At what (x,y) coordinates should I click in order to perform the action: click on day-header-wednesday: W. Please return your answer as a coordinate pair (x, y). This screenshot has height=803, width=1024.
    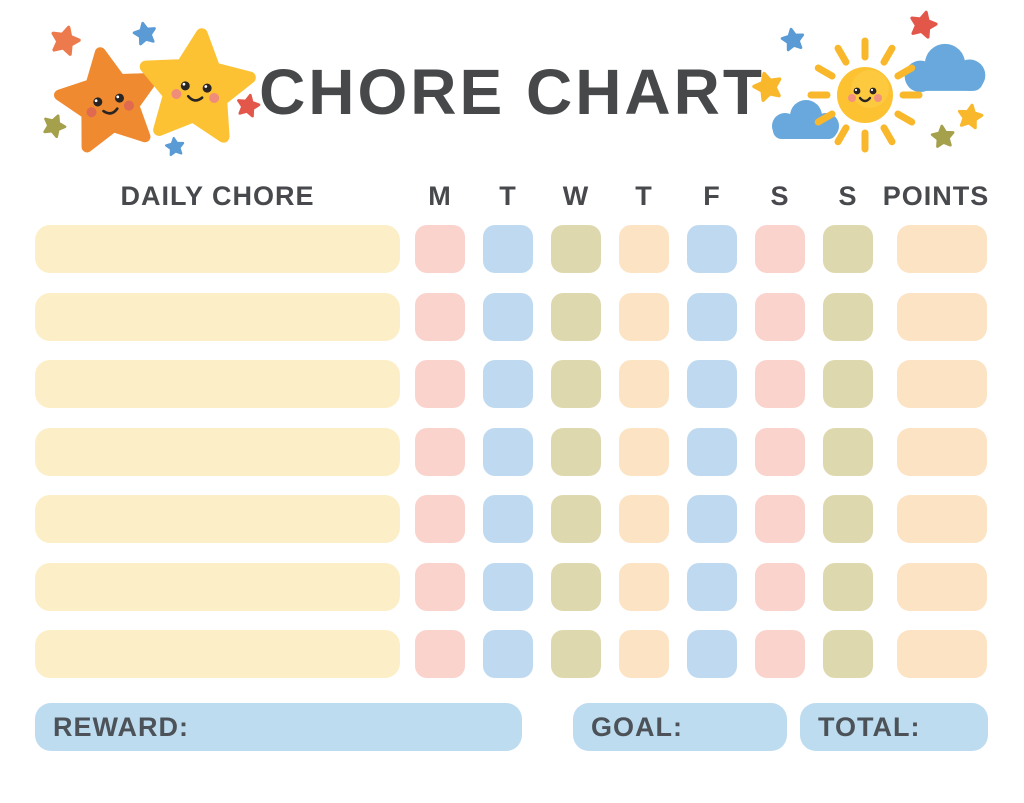
    Looking at the image, I should click on (576, 195).